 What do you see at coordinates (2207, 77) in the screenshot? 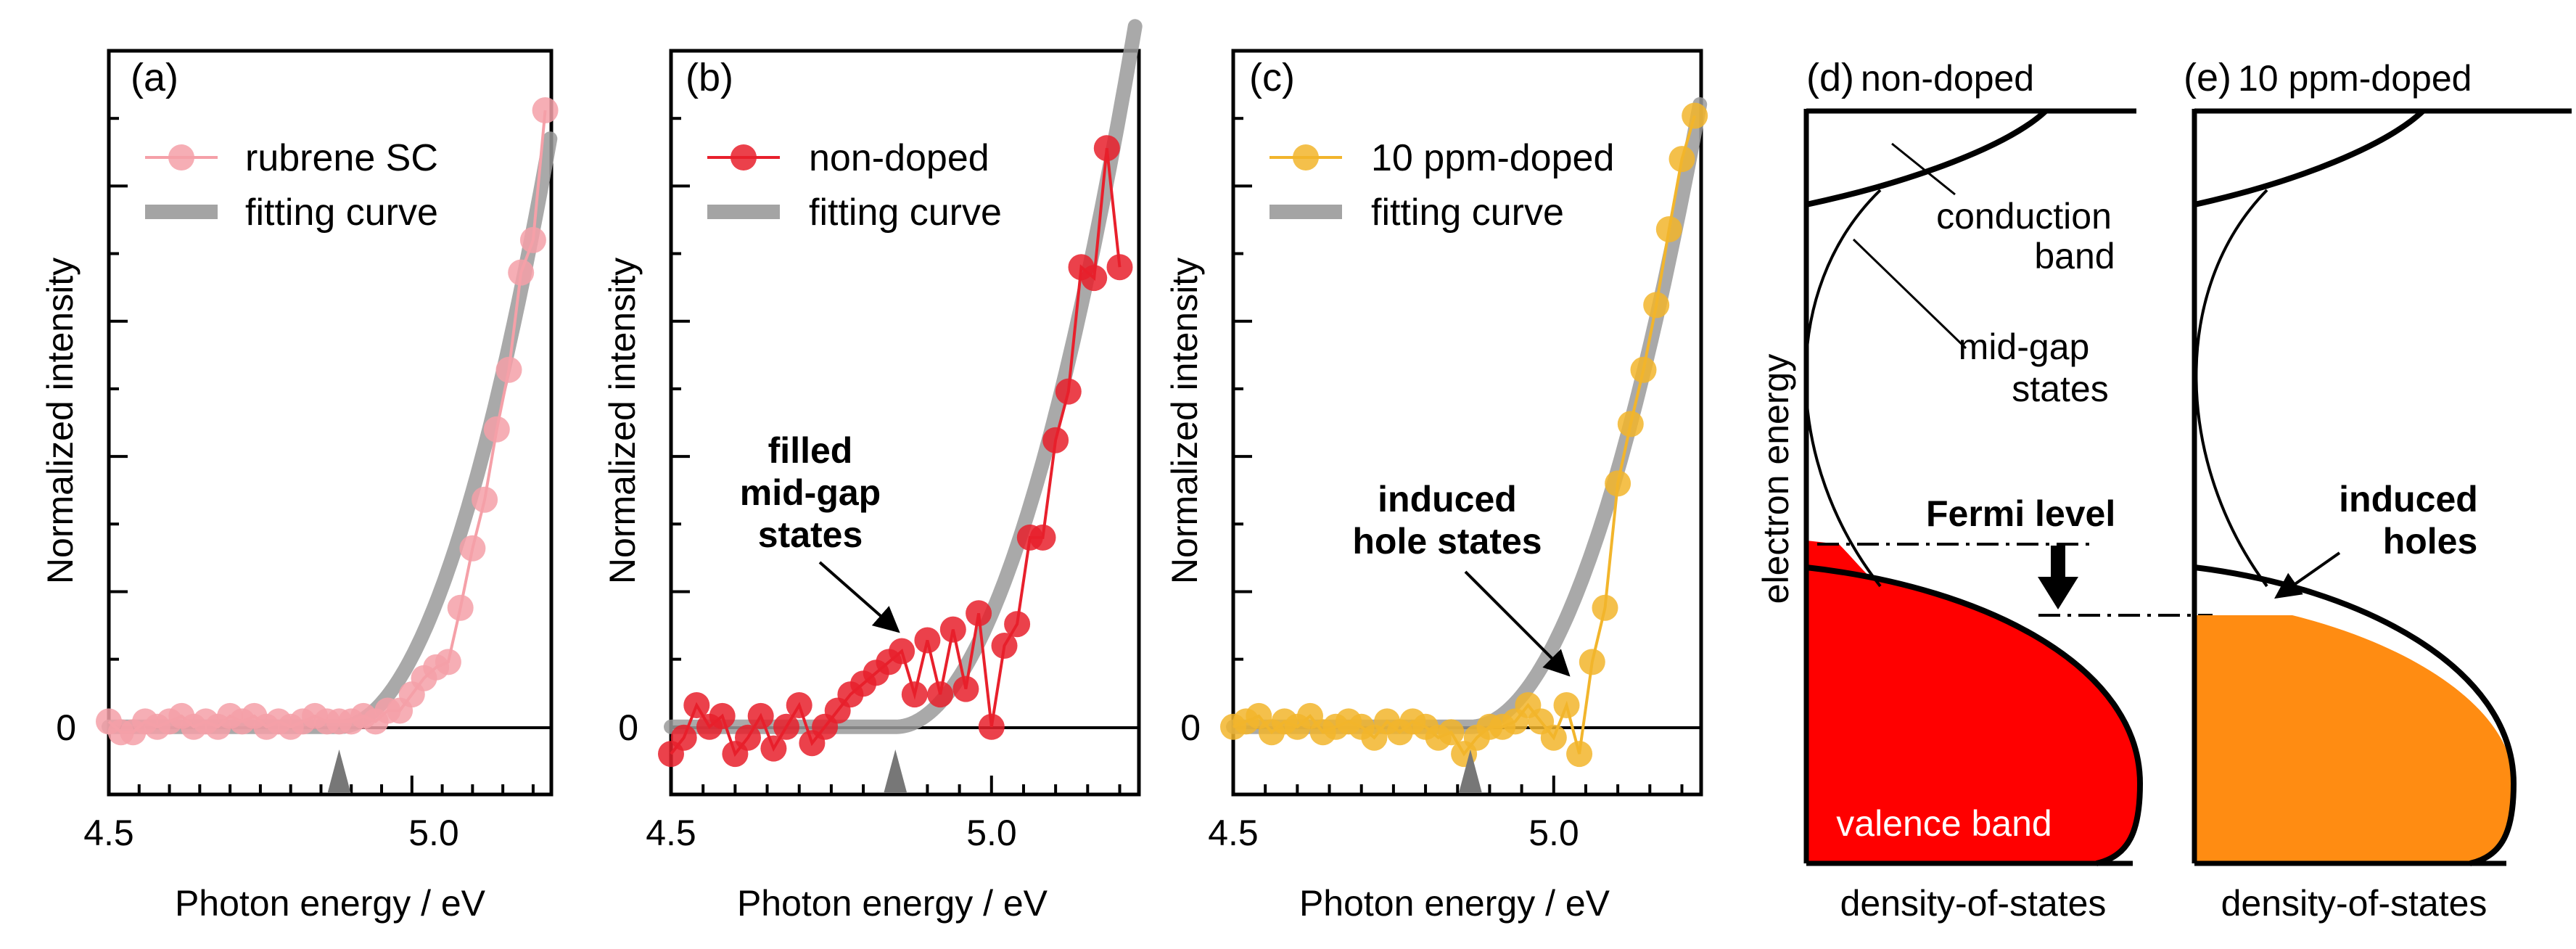
I see `panel-label-e: (e)` at bounding box center [2207, 77].